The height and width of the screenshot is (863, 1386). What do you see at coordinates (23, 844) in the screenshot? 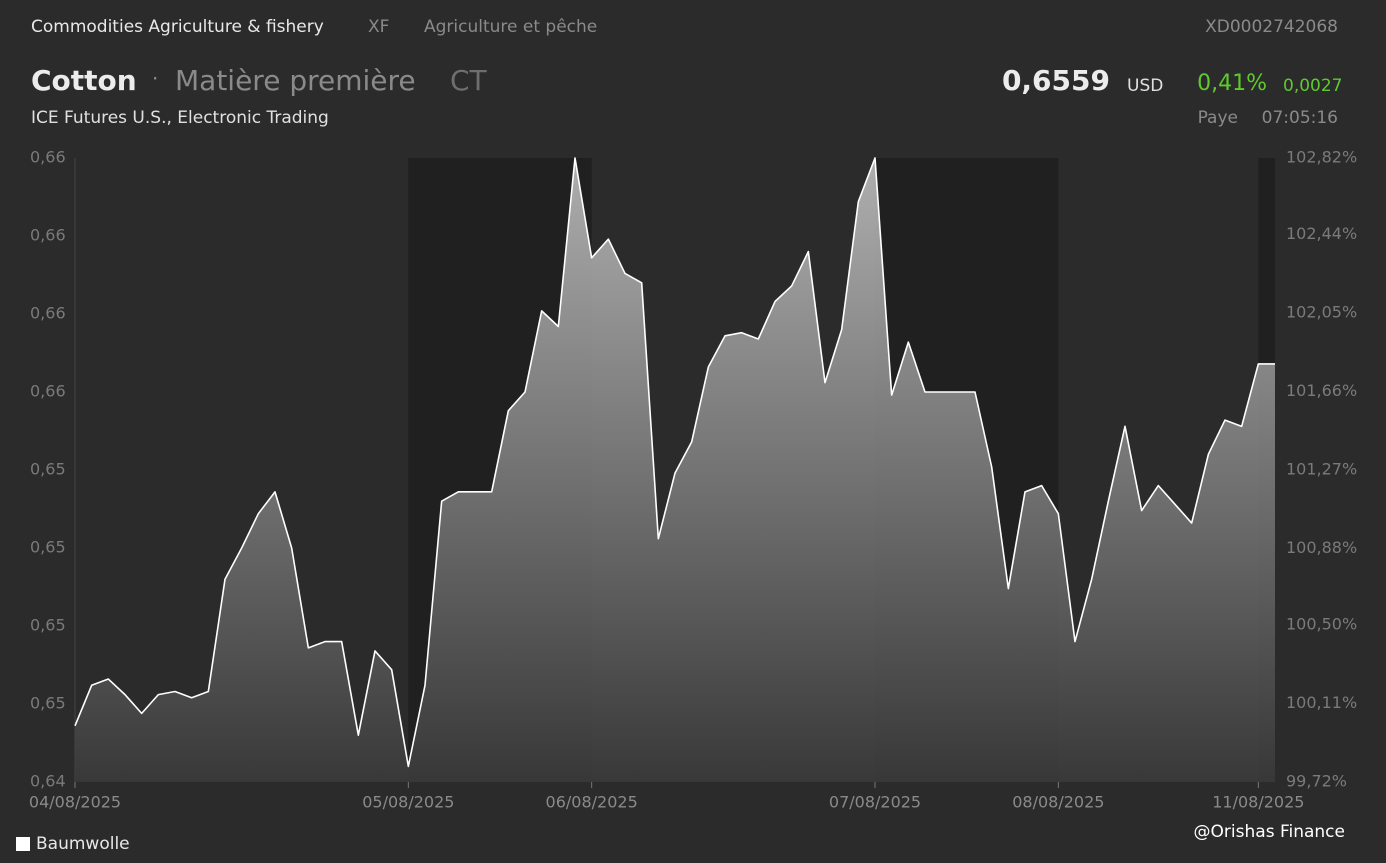
I see `legend-swatch` at bounding box center [23, 844].